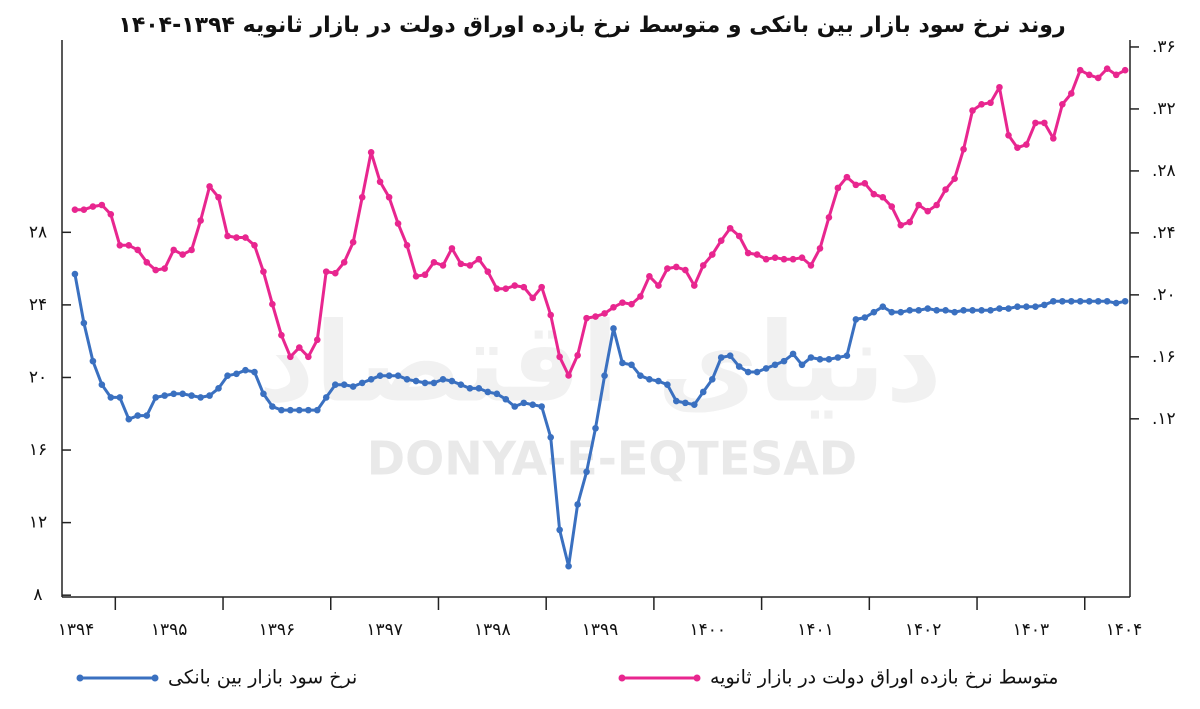 This screenshot has width=1200, height=709. What do you see at coordinates (38, 305) in the screenshot?
I see `y-tick-label: ۲۴` at bounding box center [38, 305].